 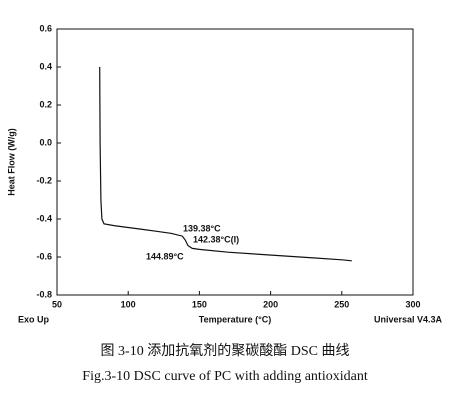 What do you see at coordinates (235, 319) in the screenshot?
I see `x-axis-label: Temperature (°C)` at bounding box center [235, 319].